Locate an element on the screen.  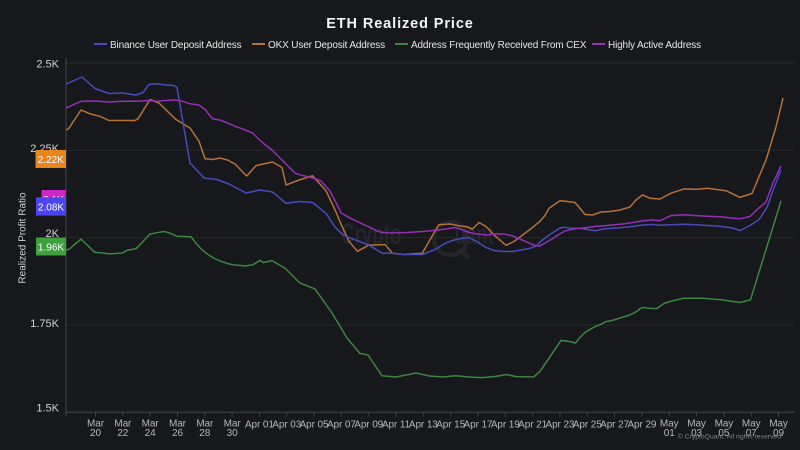
svg-text:© CryptoQuant. All rights rese: © CryptoQuant. All rights reserved is located at coordinates (729, 437).